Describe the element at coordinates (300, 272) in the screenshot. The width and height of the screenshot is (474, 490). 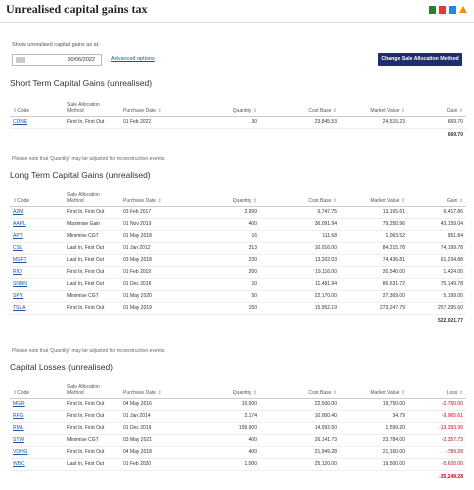
I see `cell: 19,116.00` at that location.